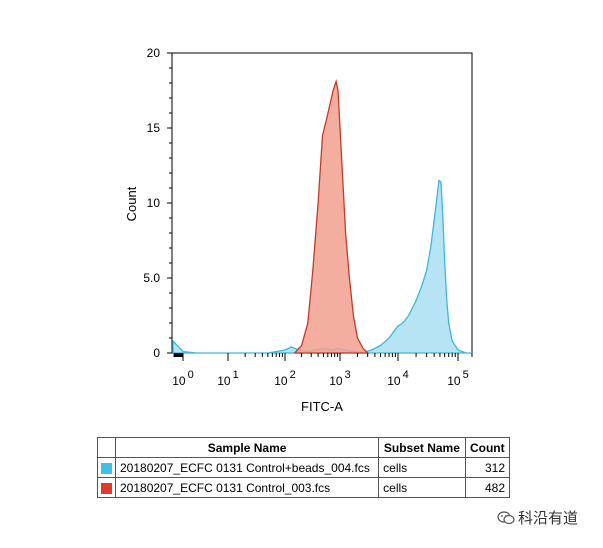  What do you see at coordinates (331, 216) in the screenshot?
I see `histogram-series-control` at bounding box center [331, 216].